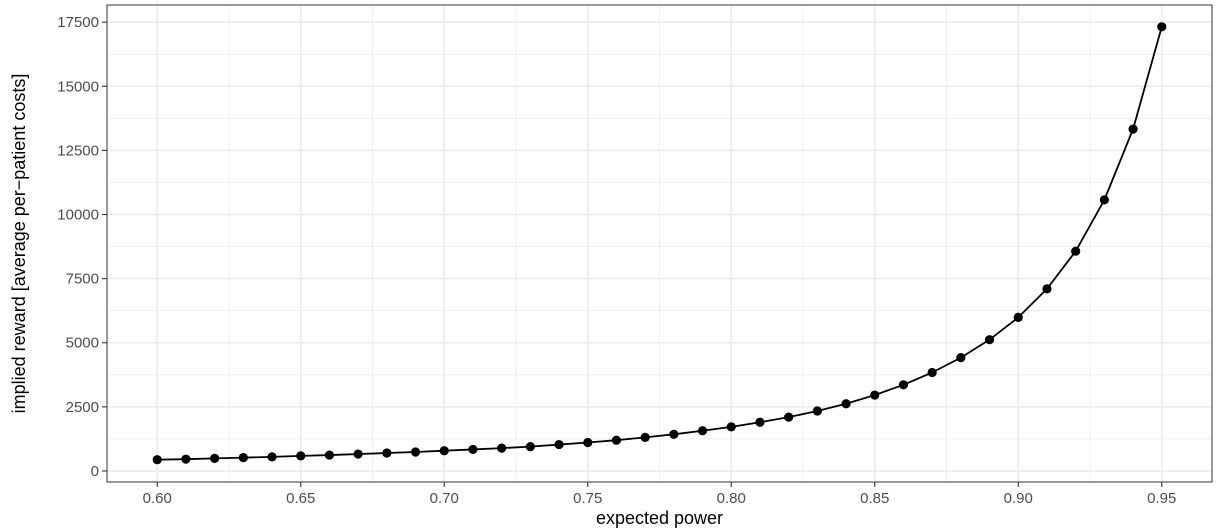 This screenshot has height=529, width=1228. I want to click on y-tick-label: 2500, so click(82, 407).